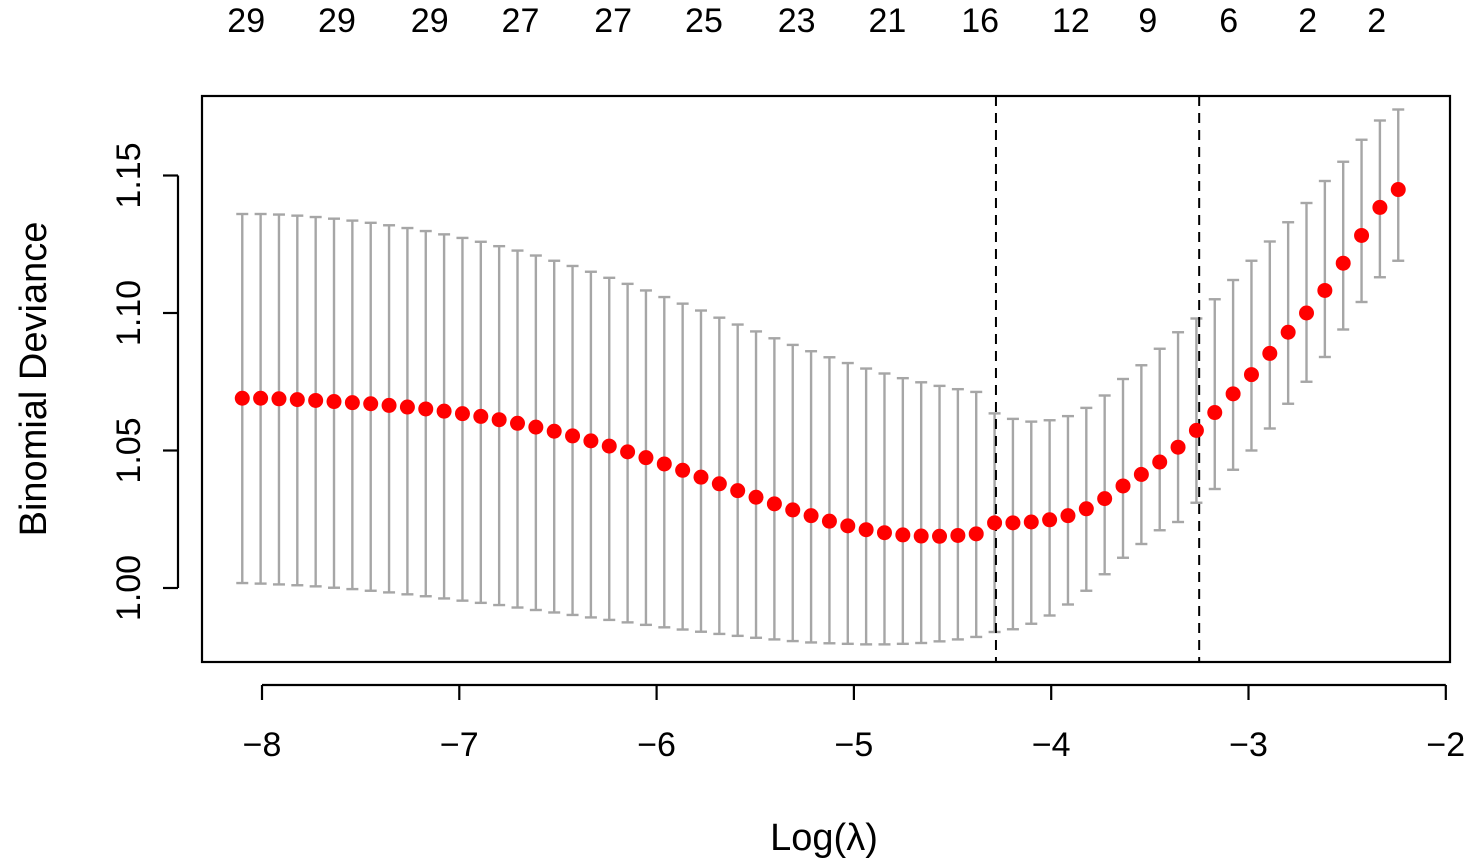 This screenshot has width=1476, height=868. What do you see at coordinates (145, 381) in the screenshot?
I see `y-axis: 1.00 1.05 1.10 1.15` at bounding box center [145, 381].